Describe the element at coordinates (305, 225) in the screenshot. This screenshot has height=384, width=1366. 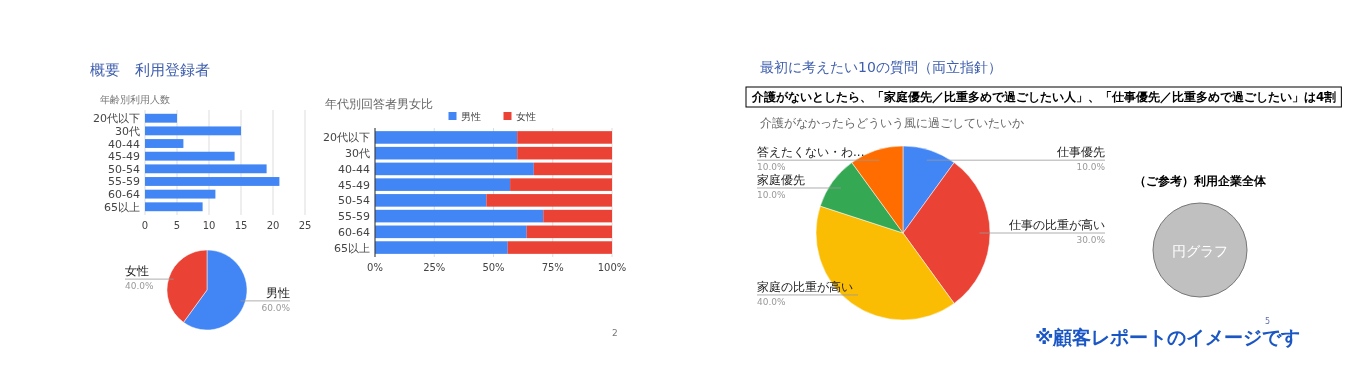
I see `x-tick-label: 25` at that location.